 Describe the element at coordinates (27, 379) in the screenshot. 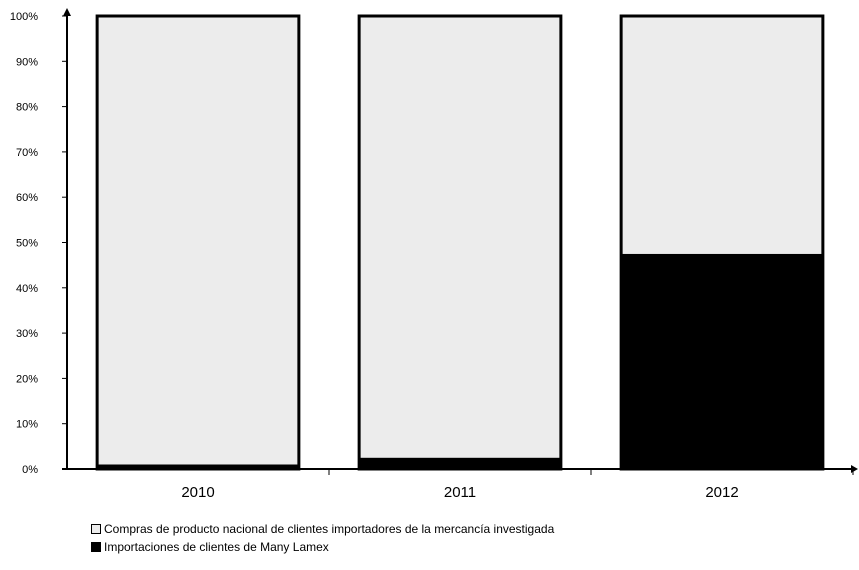

I see `y-tick-label: 20%` at that location.